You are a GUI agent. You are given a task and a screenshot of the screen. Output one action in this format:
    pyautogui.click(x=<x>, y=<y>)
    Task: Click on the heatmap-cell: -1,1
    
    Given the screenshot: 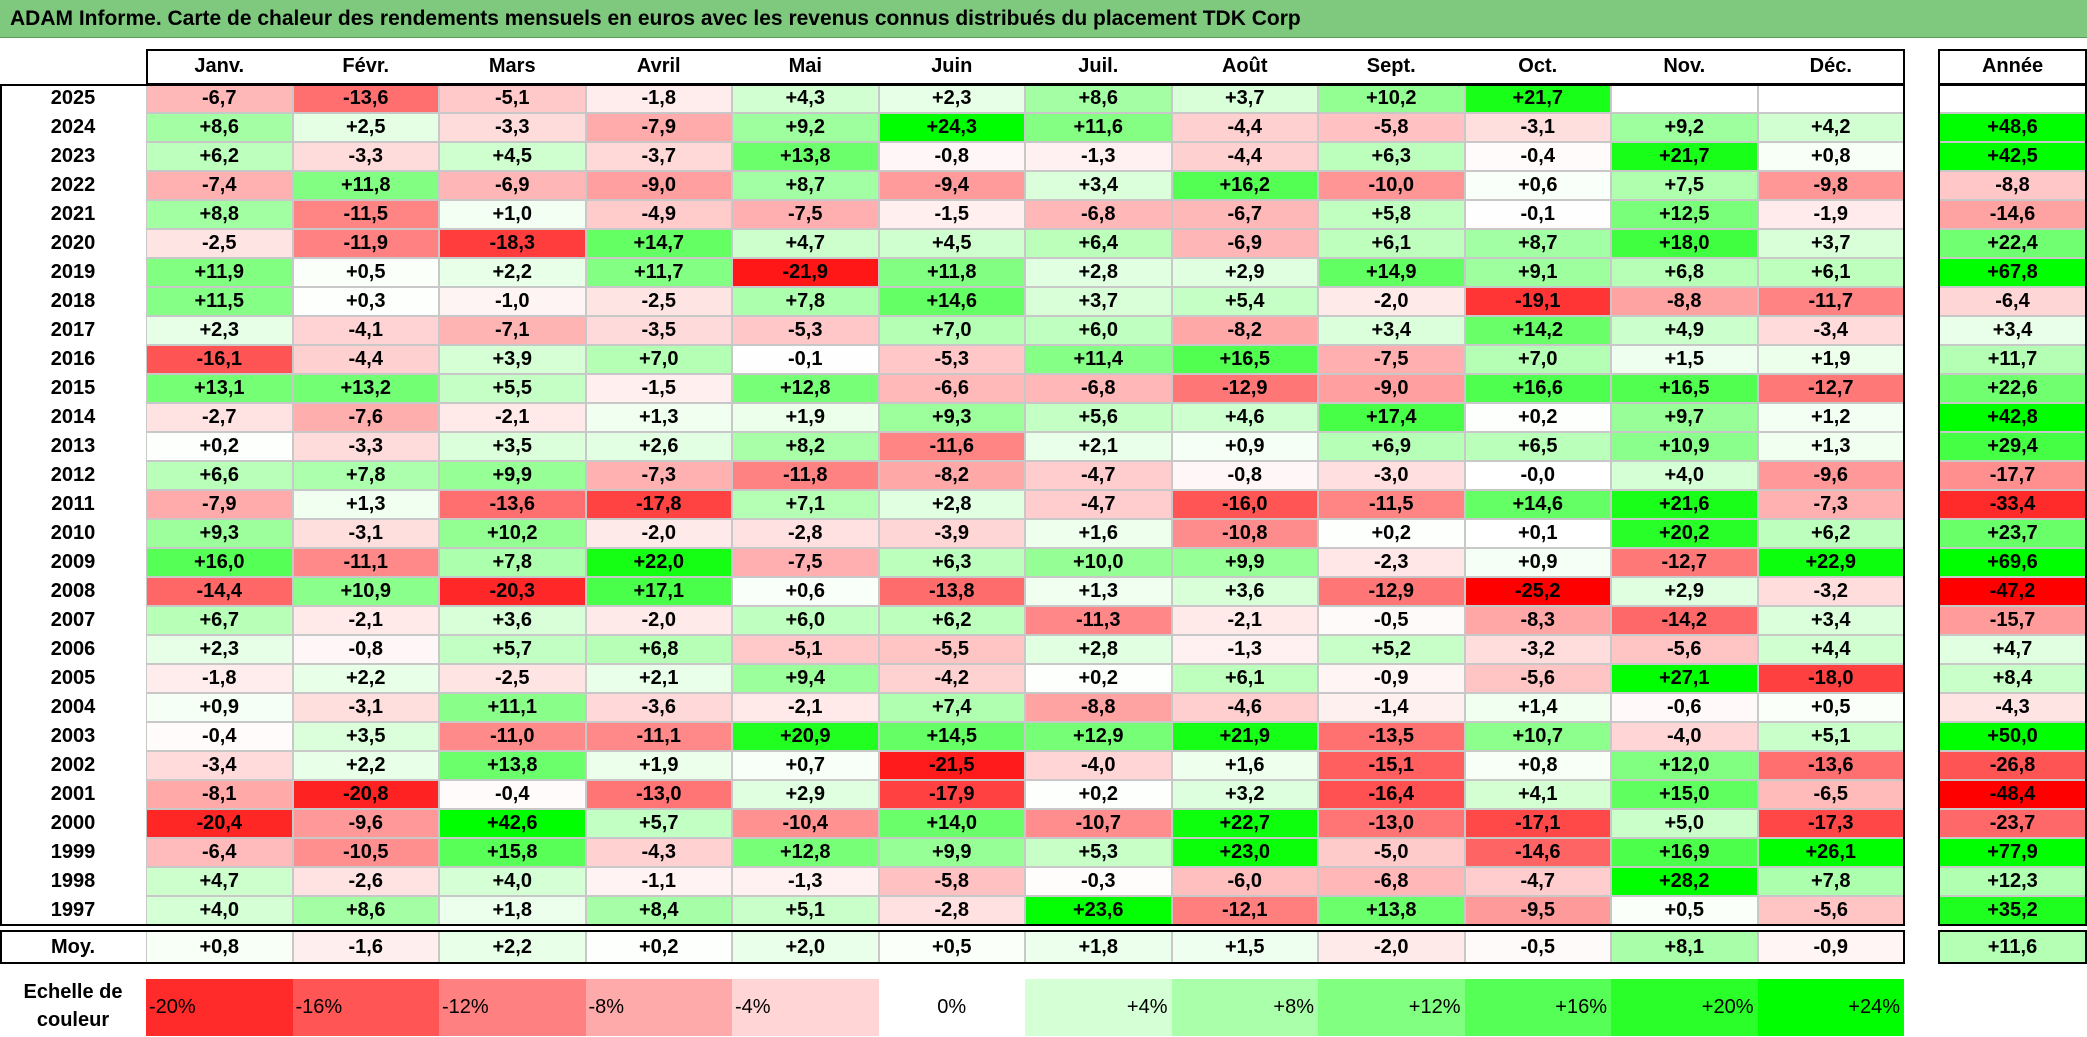 What is the action you would take?
    pyautogui.click(x=658, y=881)
    